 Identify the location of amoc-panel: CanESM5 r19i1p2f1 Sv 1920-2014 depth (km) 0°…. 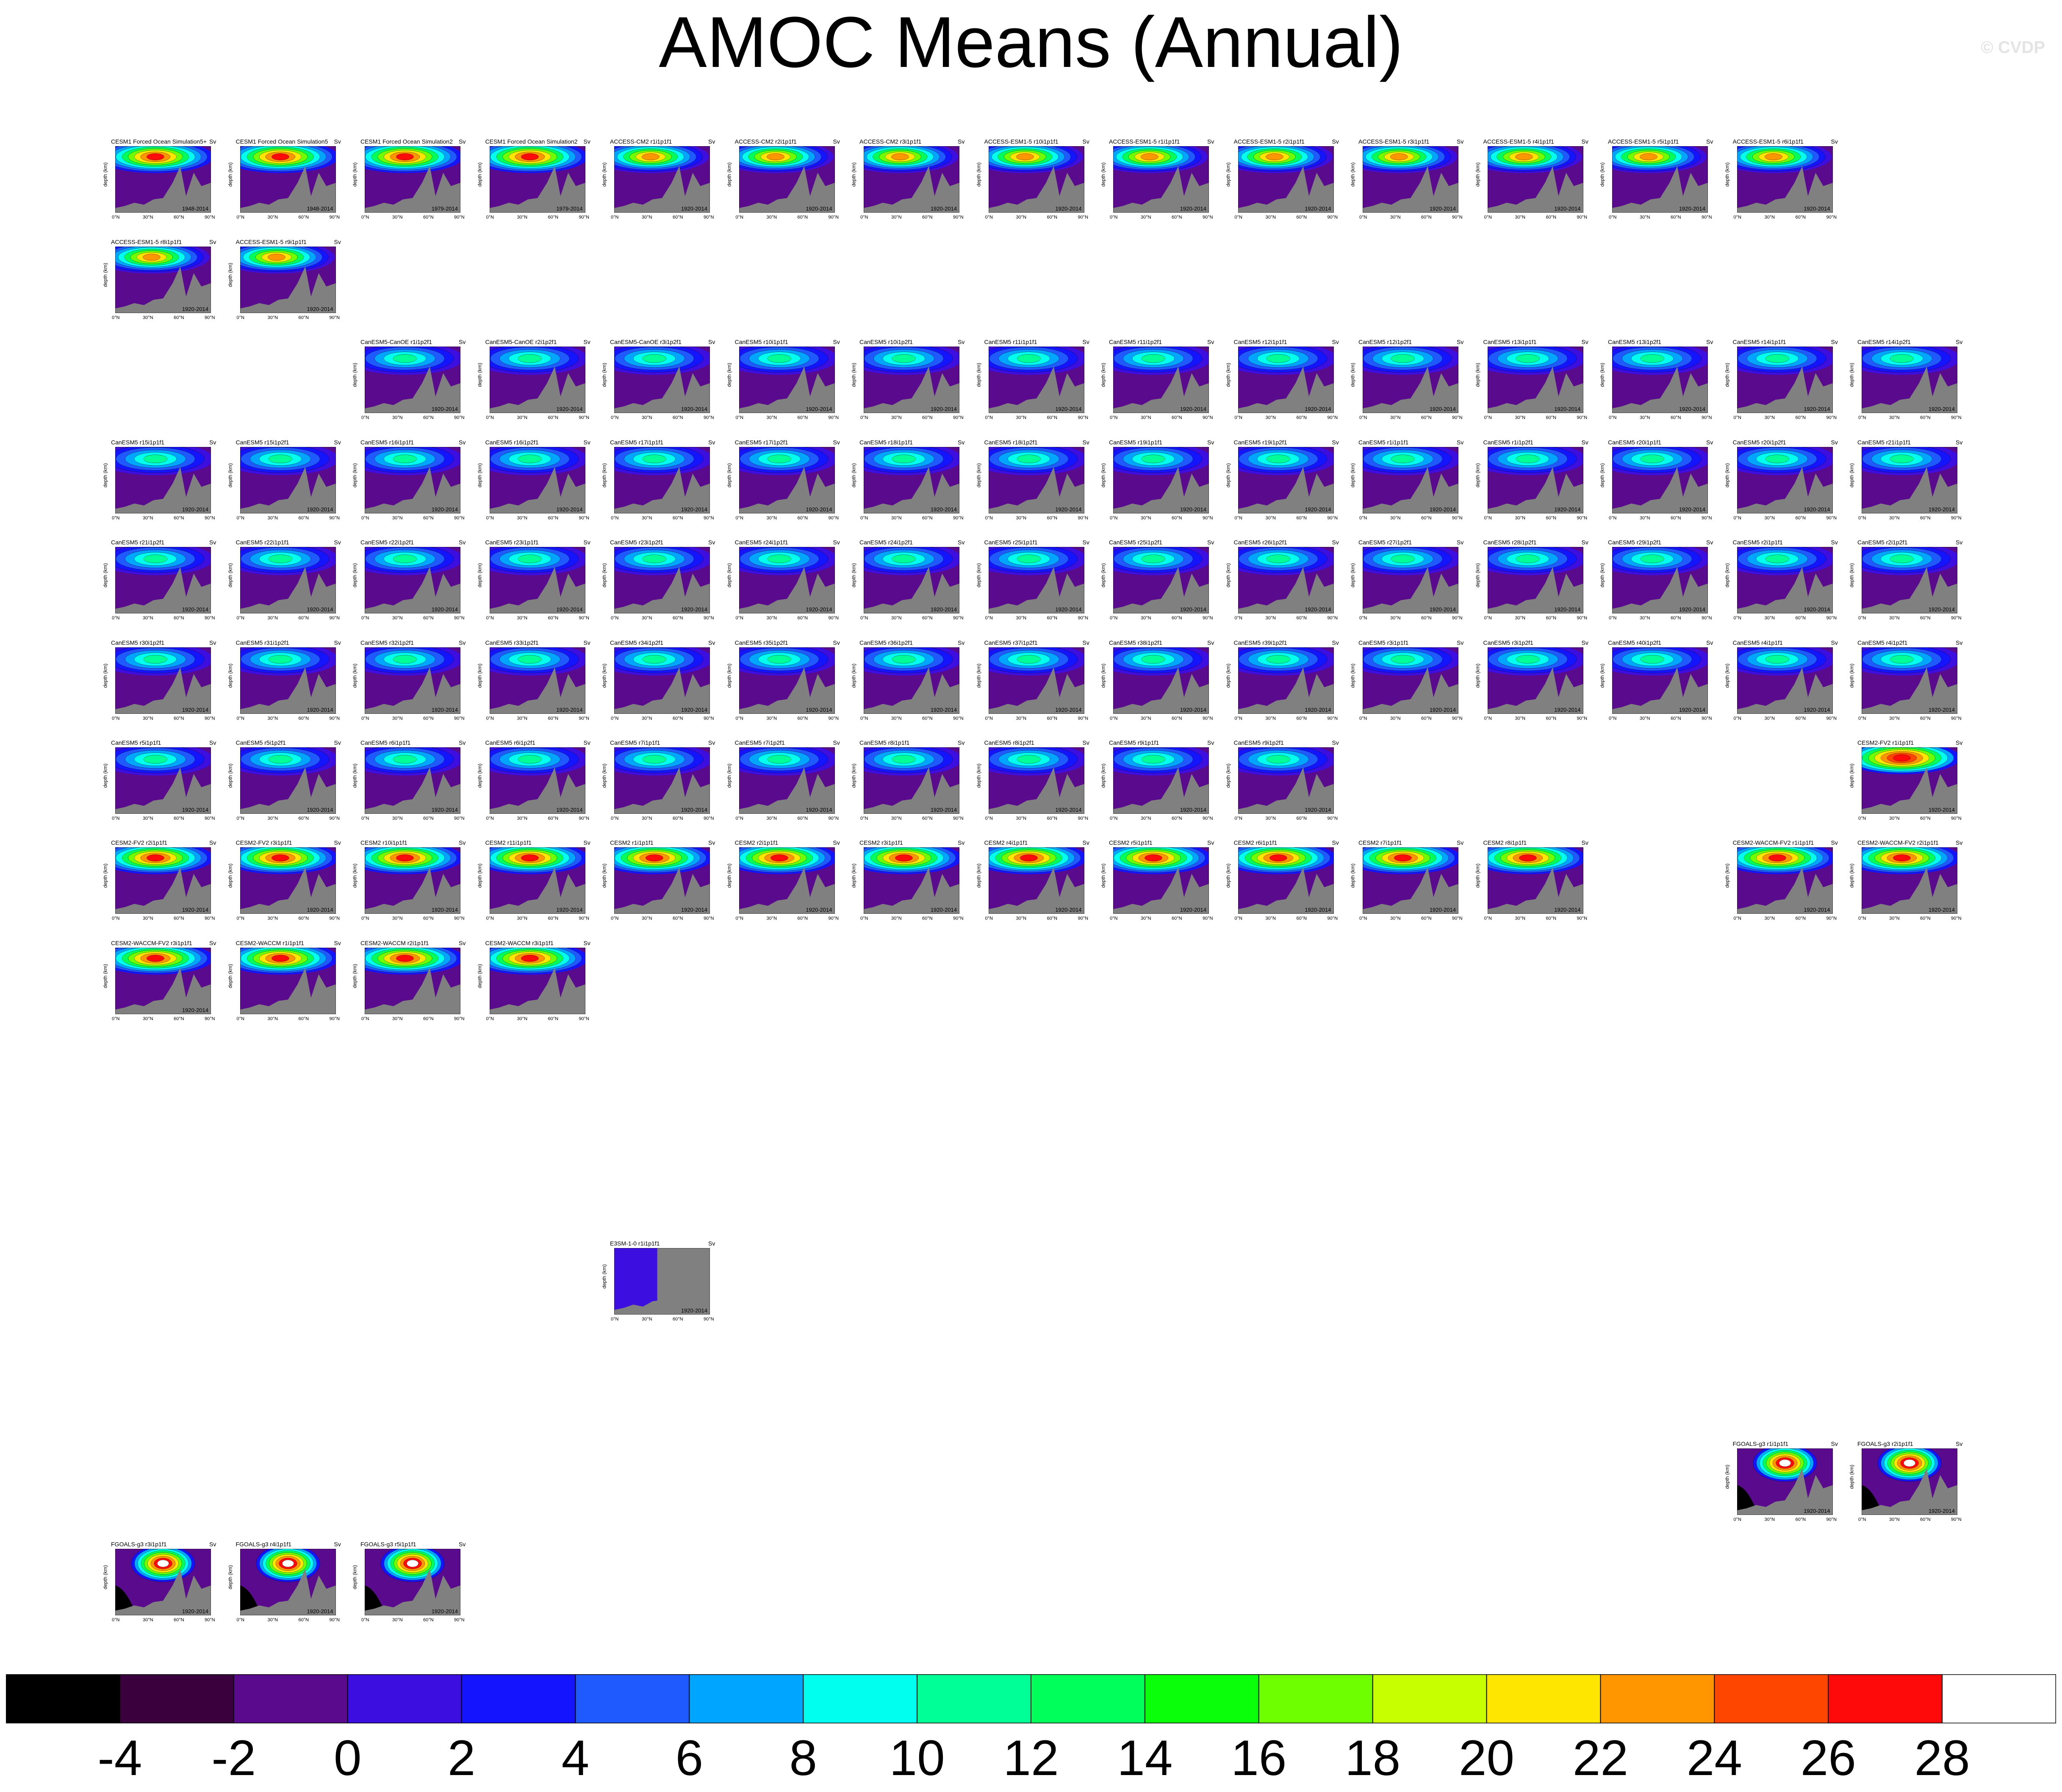
(1293, 486).